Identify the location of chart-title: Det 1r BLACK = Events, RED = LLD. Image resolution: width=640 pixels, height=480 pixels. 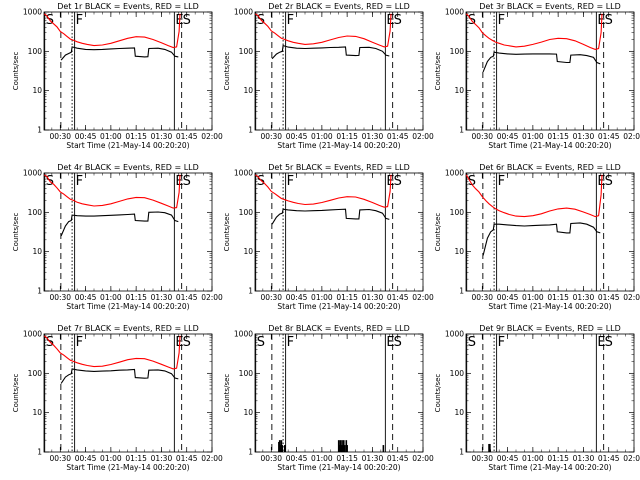
(128, 6).